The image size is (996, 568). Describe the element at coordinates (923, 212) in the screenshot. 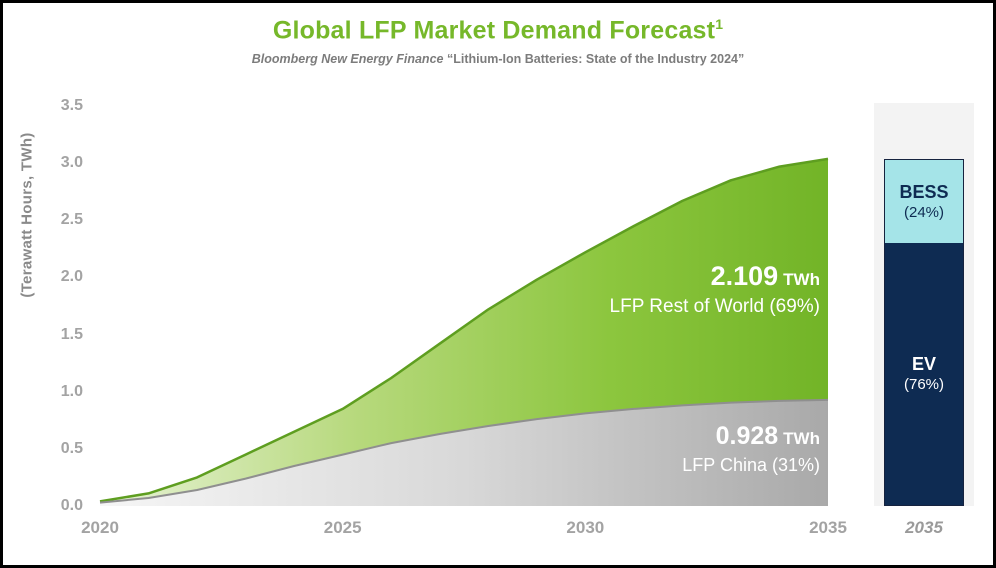

I see `bar-segment-bess-percent: (24%)` at that location.